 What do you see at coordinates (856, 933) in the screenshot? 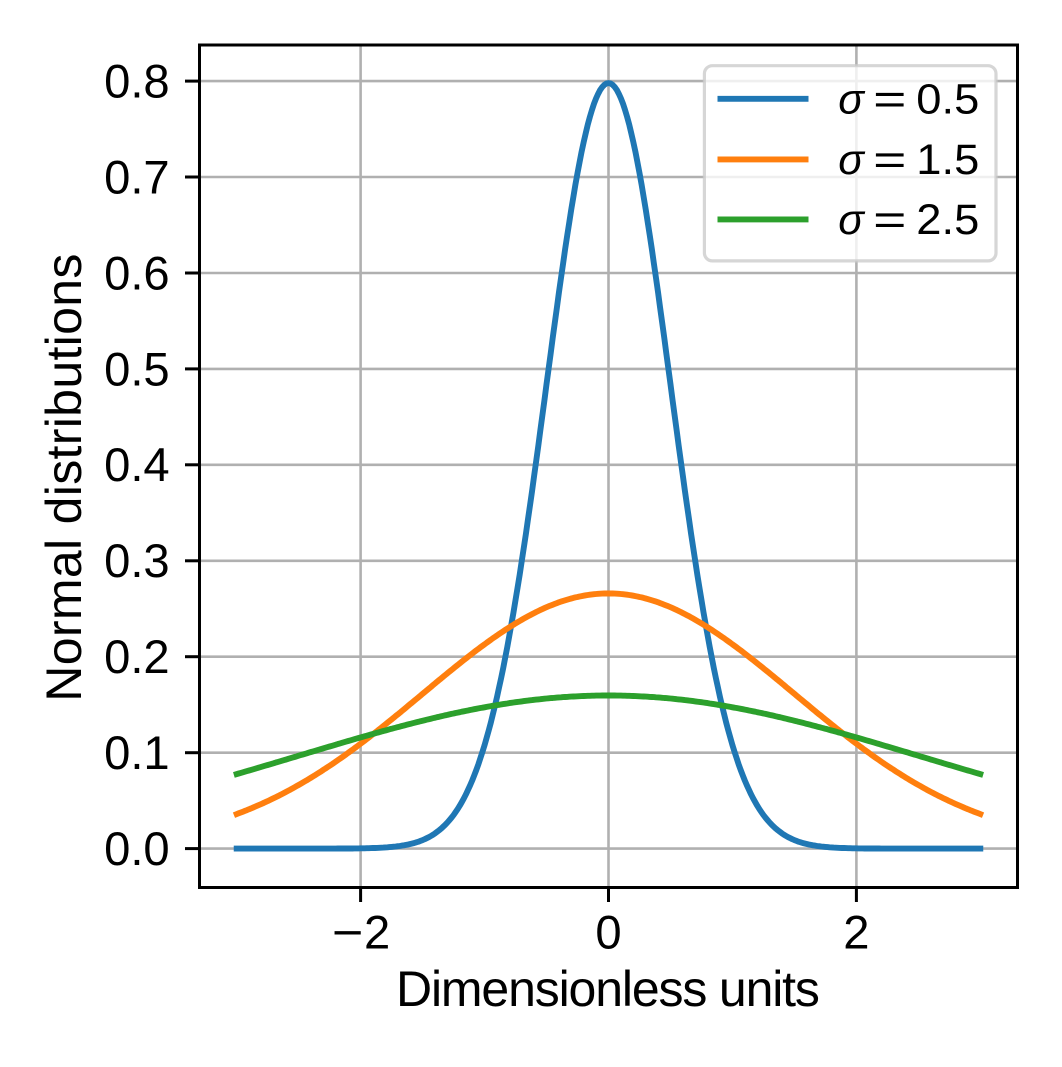
I see `svg-text: 2` at bounding box center [856, 933].